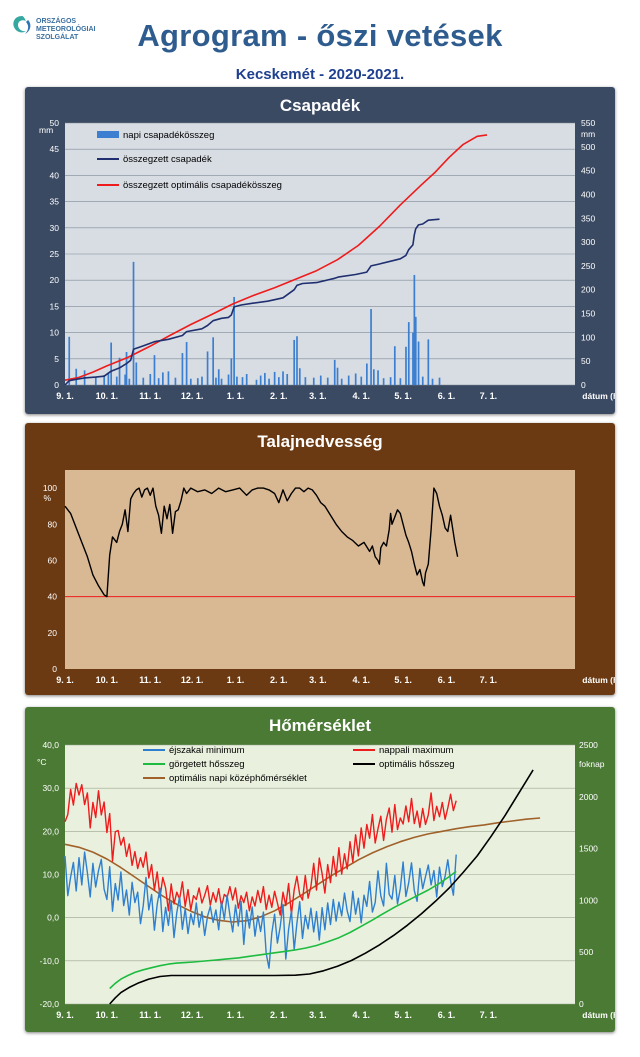 This screenshot has height=1057, width=640. I want to click on legend-label: görgetett hősszeg, so click(207, 764).